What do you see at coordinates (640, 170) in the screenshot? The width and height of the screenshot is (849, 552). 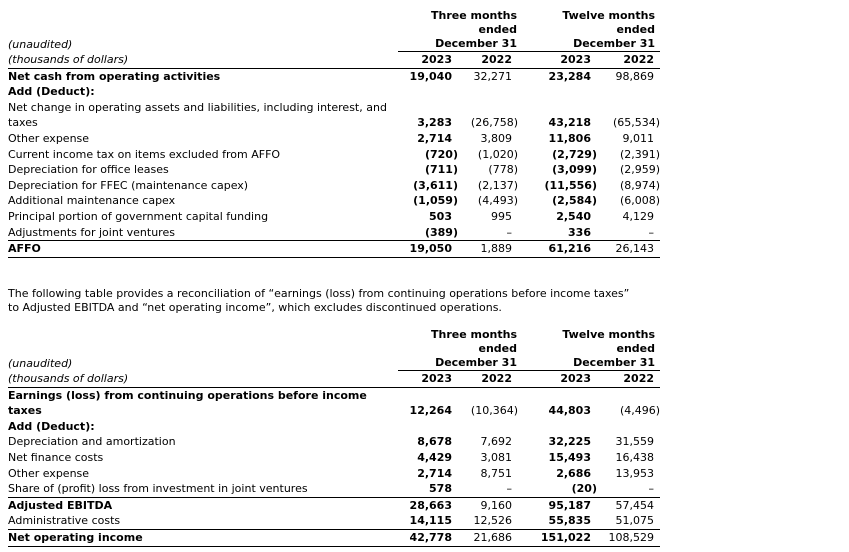 I see `value-cell: (2,959)` at bounding box center [640, 170].